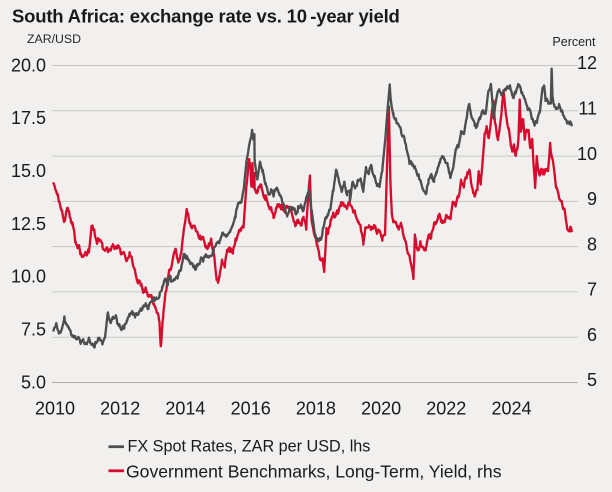 This screenshot has height=492, width=612. Describe the element at coordinates (185, 408) in the screenshot. I see `svg-text: 2014` at that location.